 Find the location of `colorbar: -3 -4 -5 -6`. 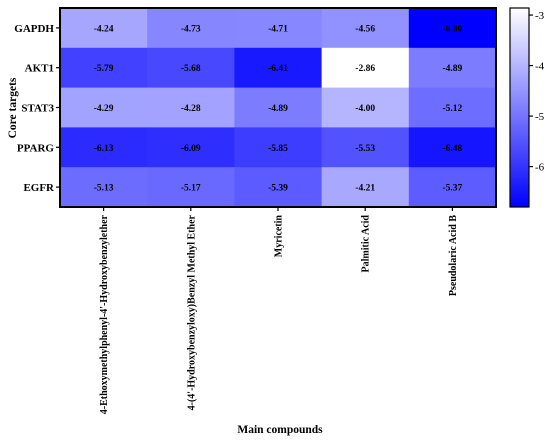

colorbar: -3 -4 -5 -6 is located at coordinates (527, 107).